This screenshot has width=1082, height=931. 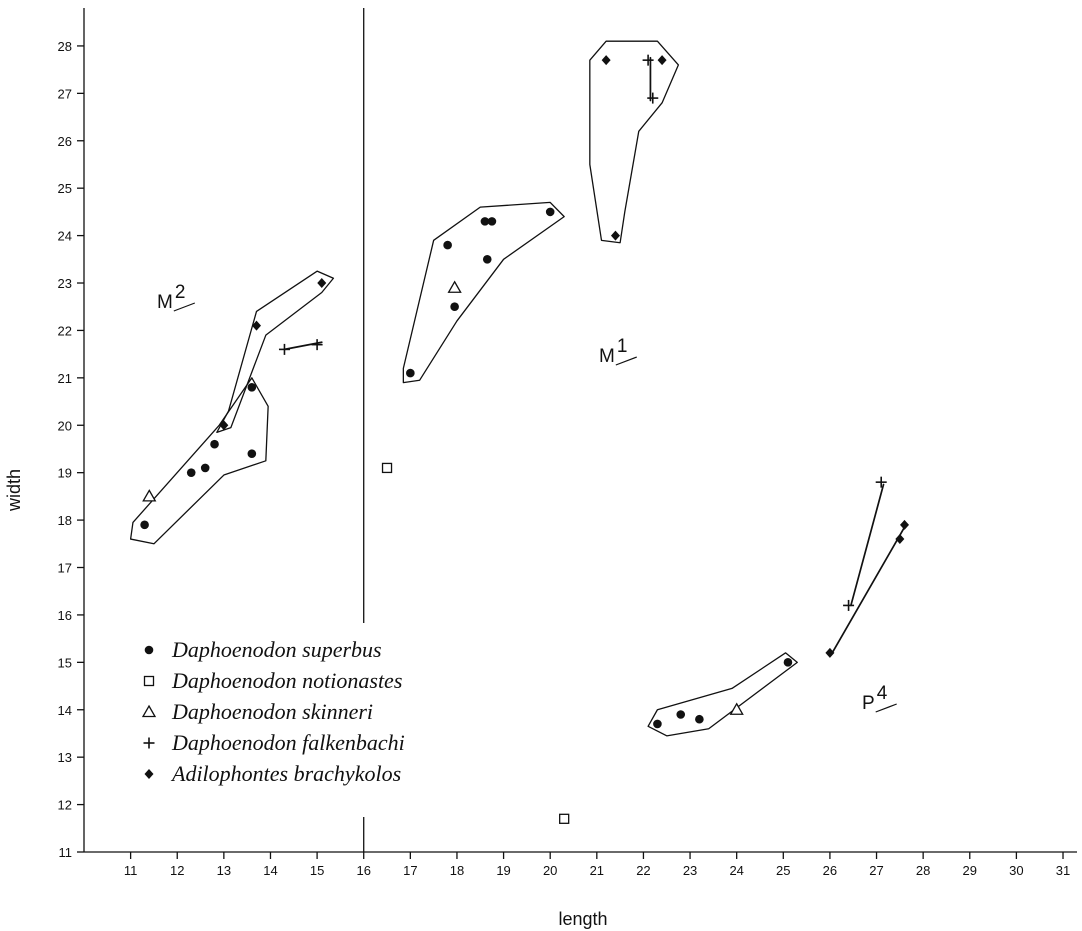 What do you see at coordinates (65, 615) in the screenshot?
I see `y-tick-label: 16` at bounding box center [65, 615].